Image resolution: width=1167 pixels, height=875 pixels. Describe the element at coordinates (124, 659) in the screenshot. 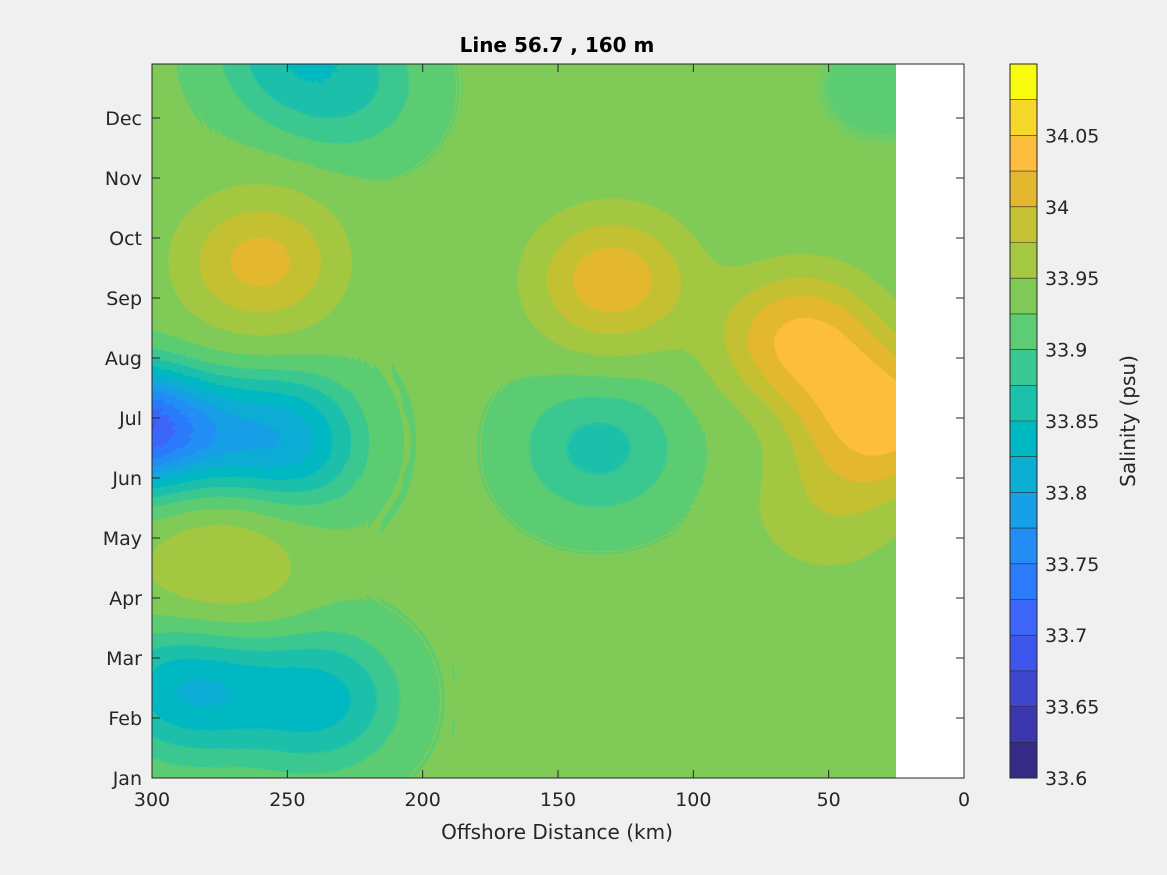

I see `y-tick-label: Mar` at that location.